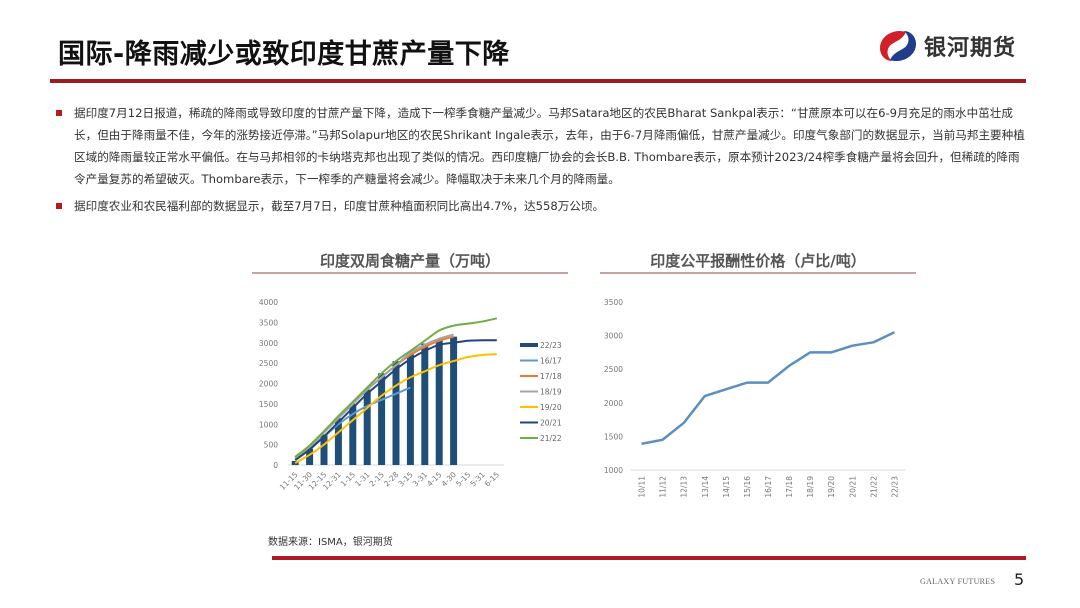 This screenshot has width=1080, height=608. What do you see at coordinates (477, 479) in the screenshot?
I see `svg-text: 5-31` at bounding box center [477, 479].